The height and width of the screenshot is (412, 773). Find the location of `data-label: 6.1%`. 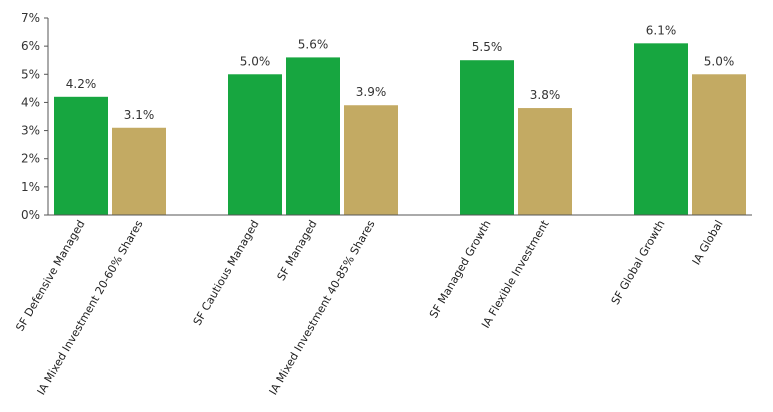

data-label: 6.1% is located at coordinates (661, 30).